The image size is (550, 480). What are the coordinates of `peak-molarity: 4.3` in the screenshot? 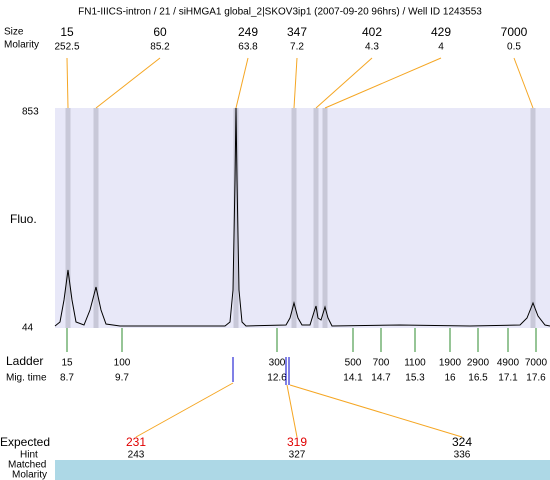 It's located at (372, 47).